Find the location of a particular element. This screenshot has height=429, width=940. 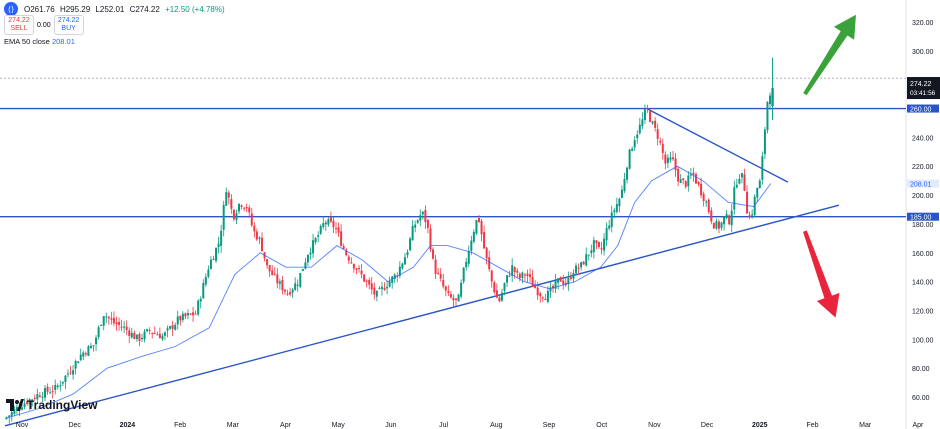

x-tick-label: Jun is located at coordinates (390, 425).